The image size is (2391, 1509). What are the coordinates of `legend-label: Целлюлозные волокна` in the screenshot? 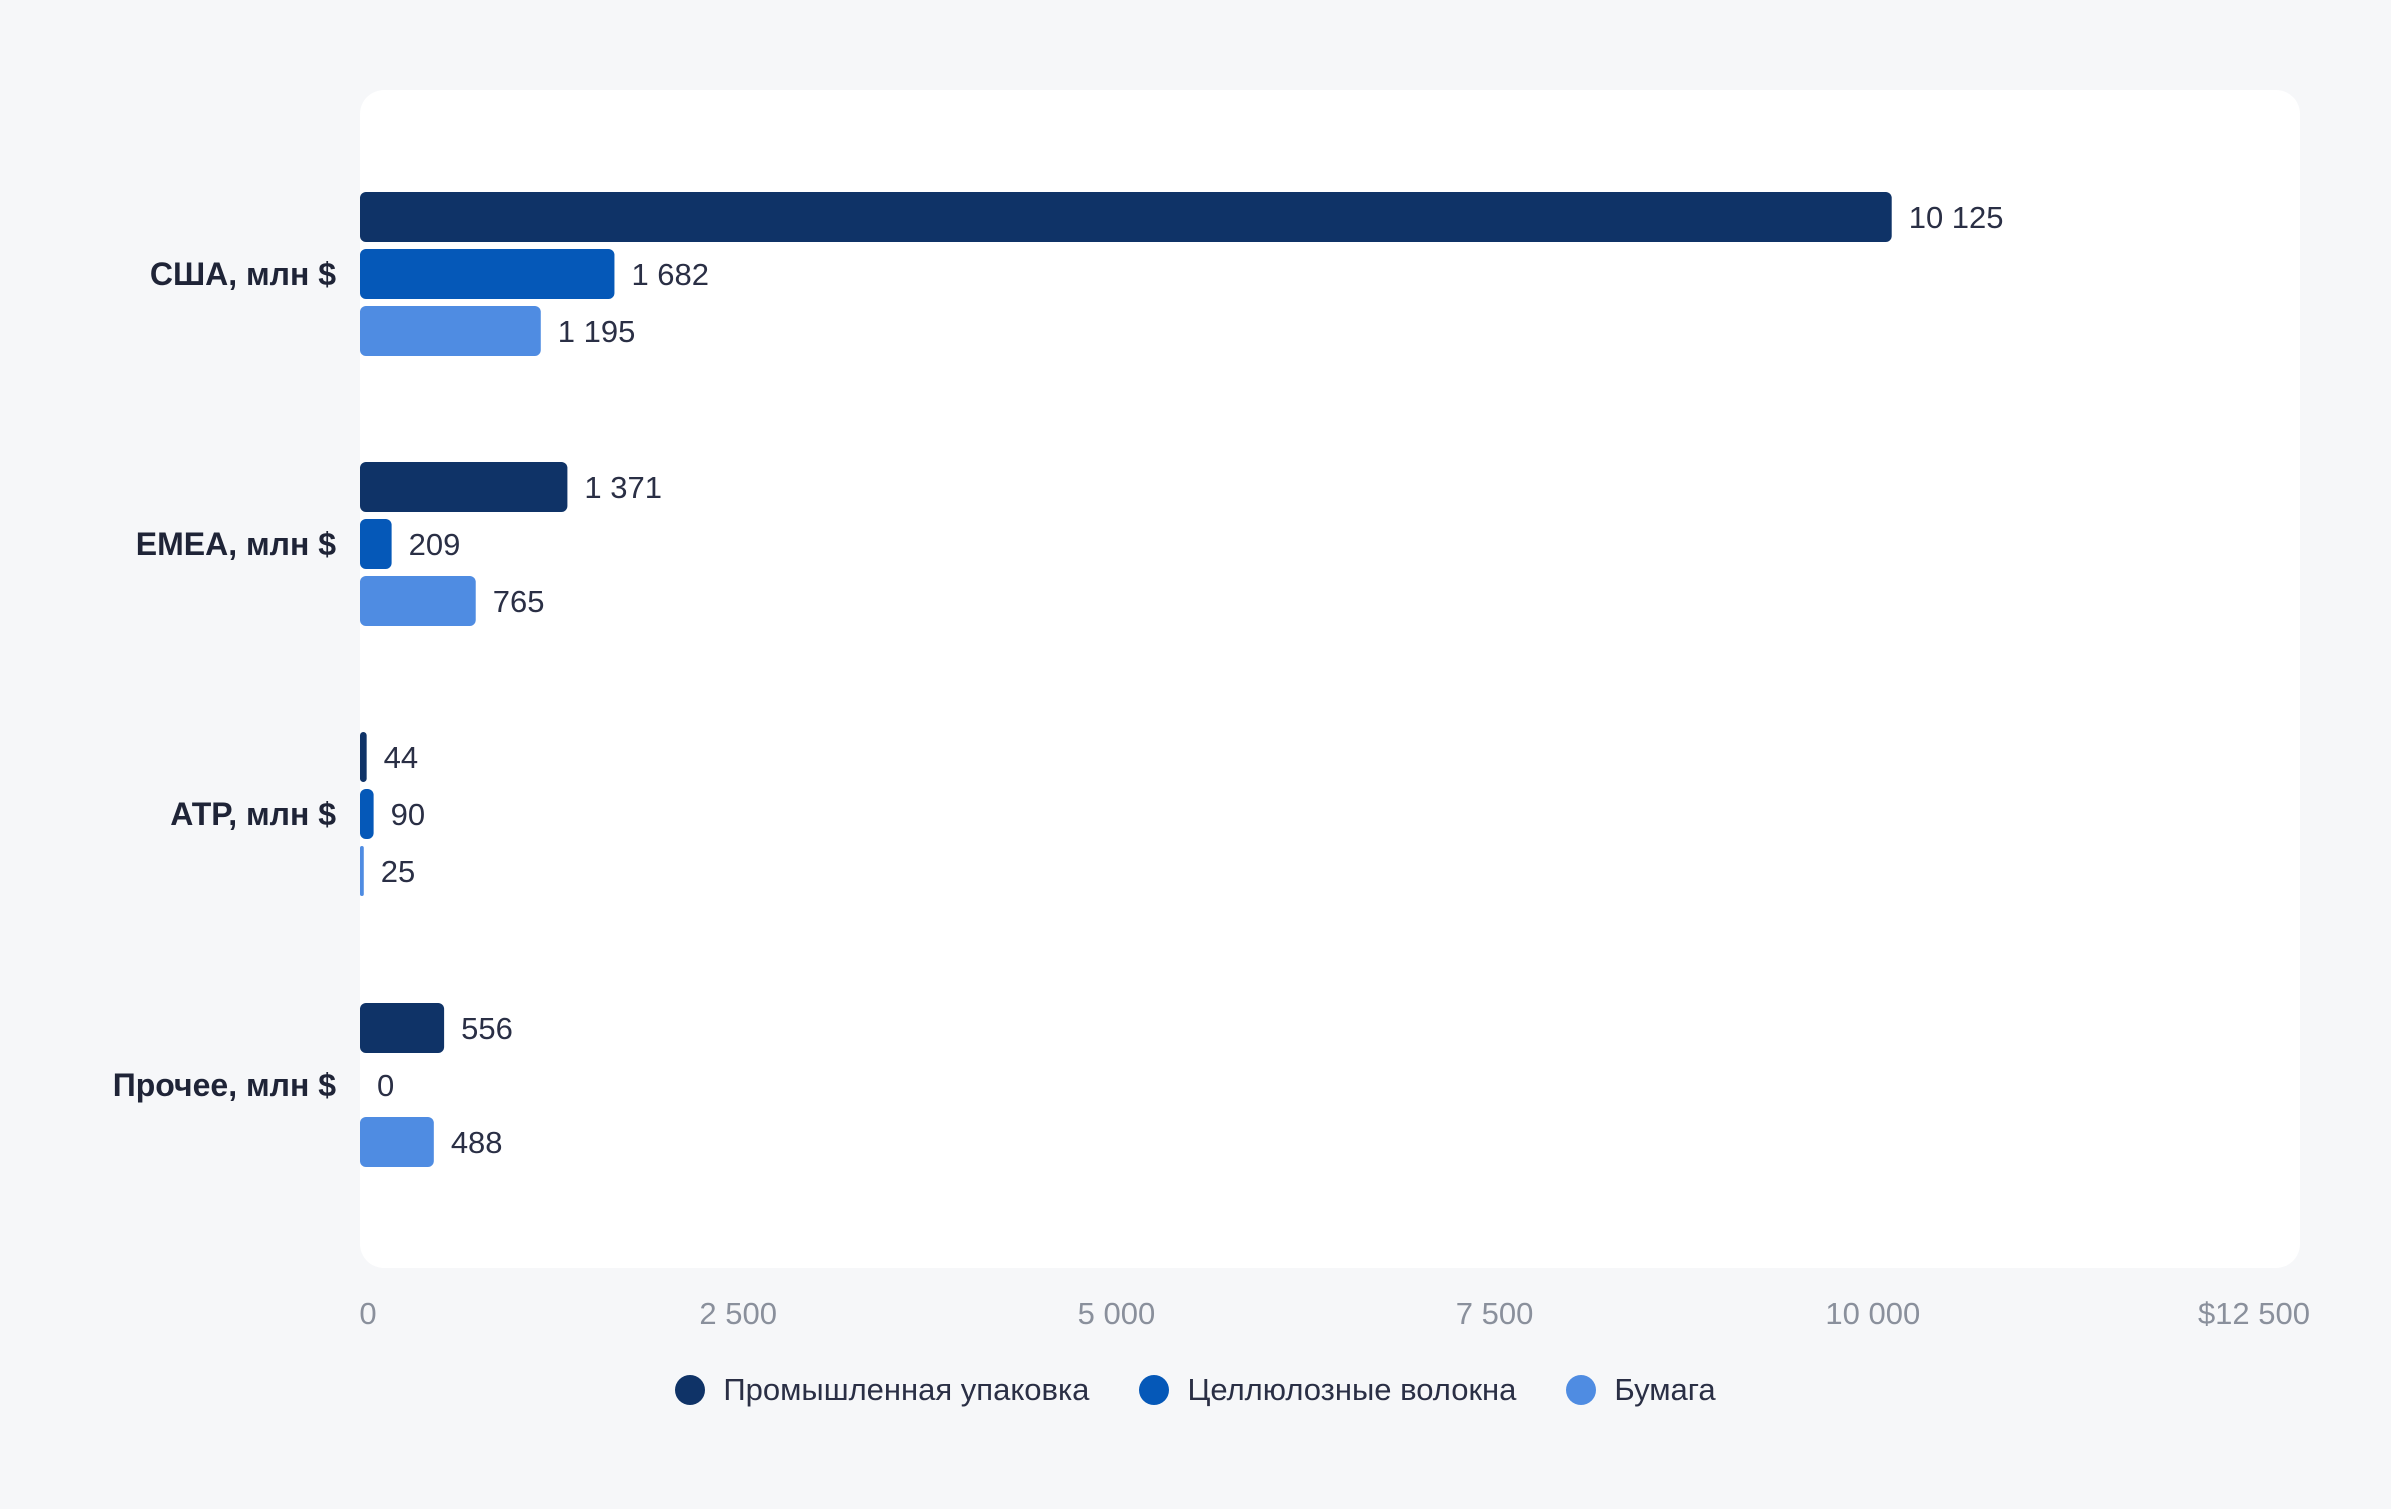 It's located at (1352, 1389).